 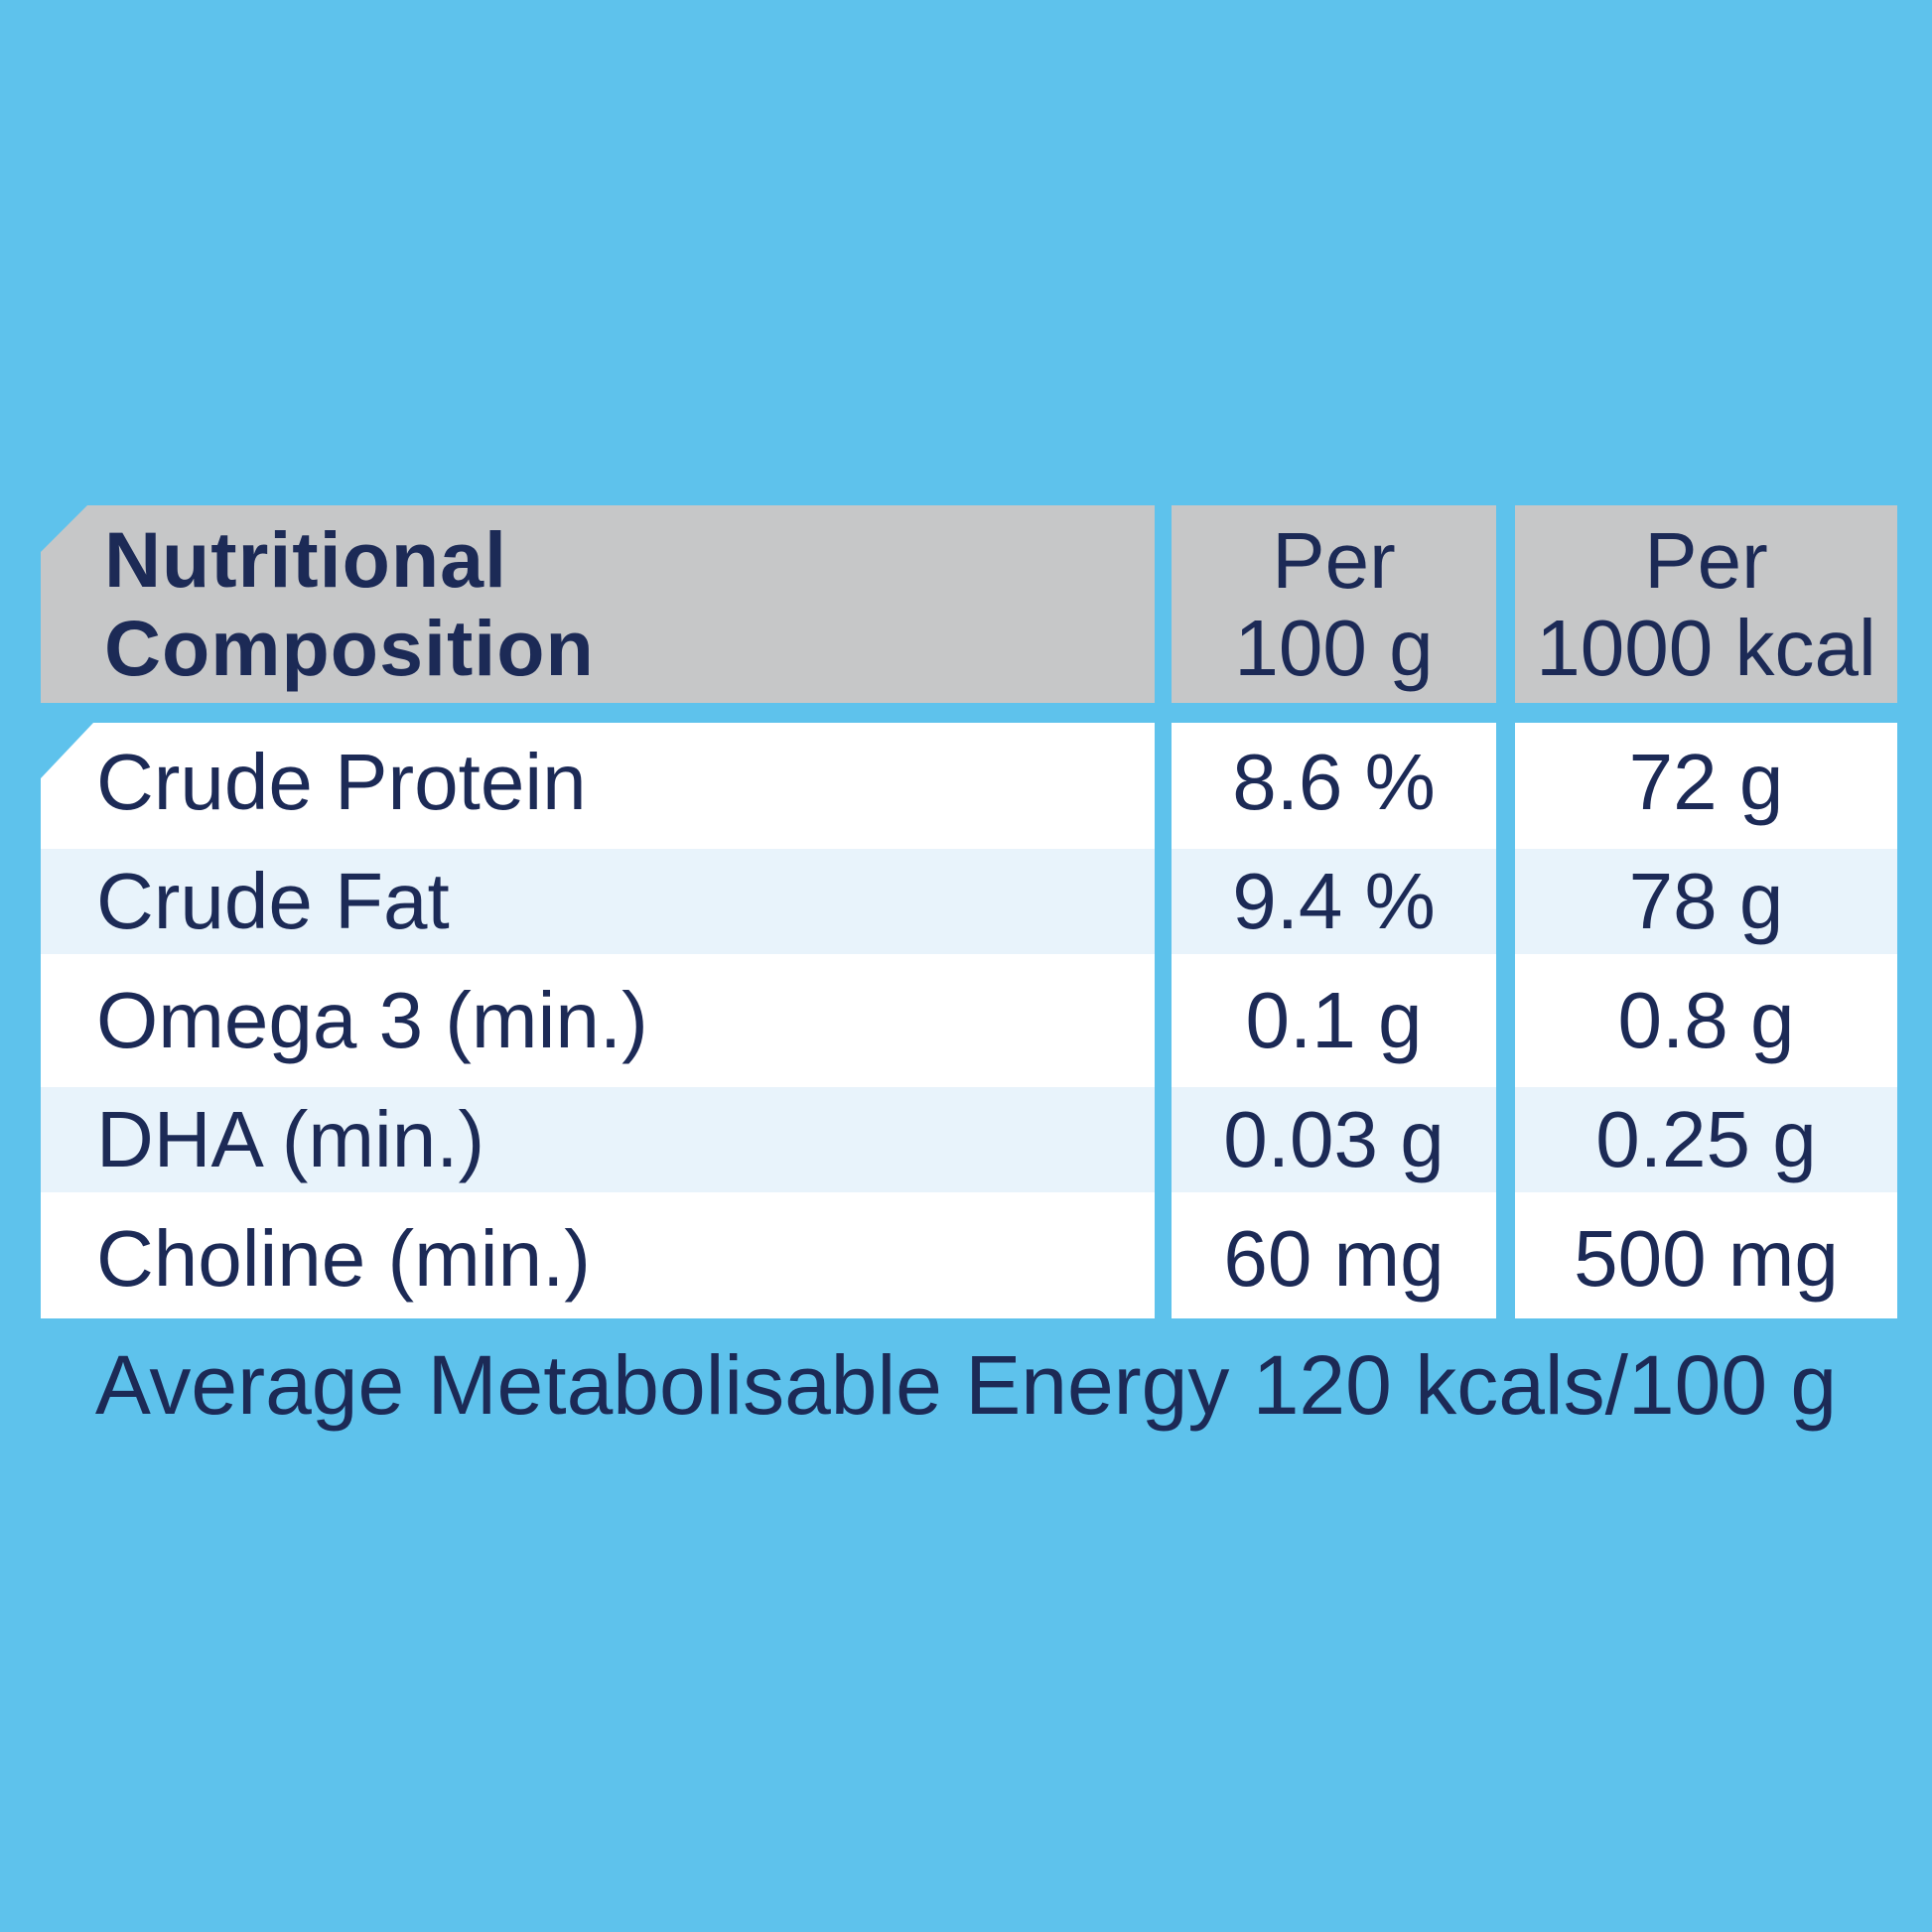 I want to click on table-row: Choline (min.) 60 mg 500 mg, so click(x=966, y=1258).